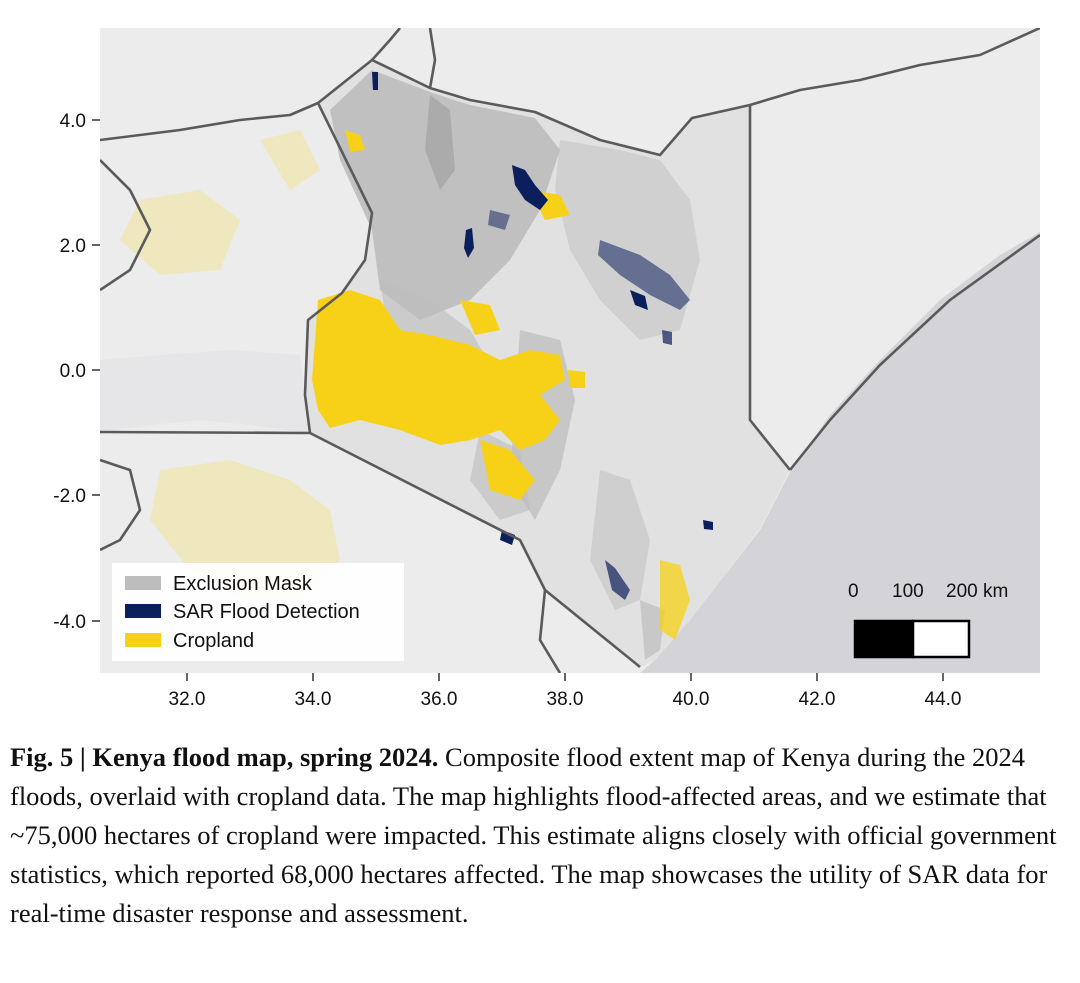 The image size is (1080, 983). What do you see at coordinates (69, 622) in the screenshot?
I see `y-tick-label-neg4: -4.0` at bounding box center [69, 622].